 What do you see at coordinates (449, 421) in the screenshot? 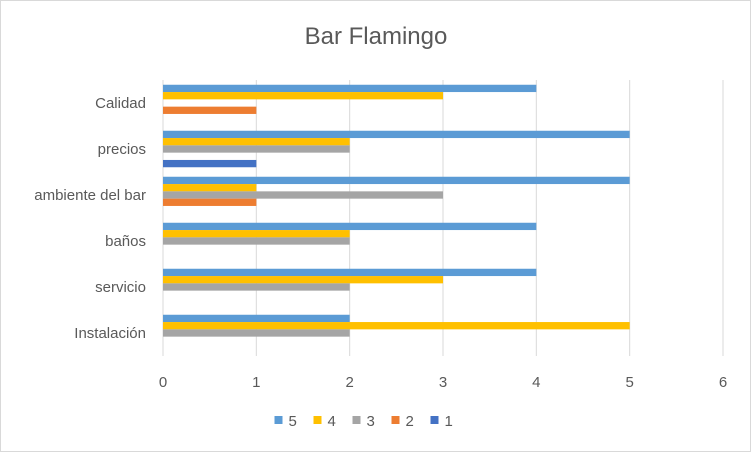
I see `legend-label: 1` at bounding box center [449, 421].